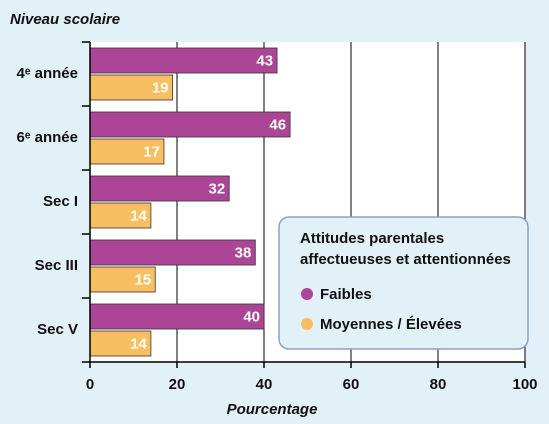  I want to click on x-tick-label: 60, so click(351, 384).